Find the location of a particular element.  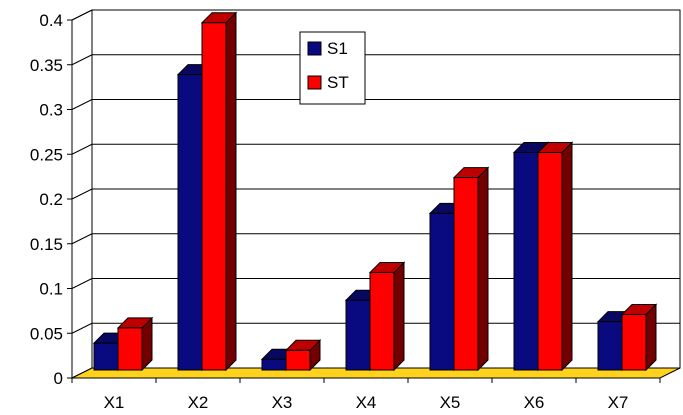

legend-label: S1 is located at coordinates (337, 48).